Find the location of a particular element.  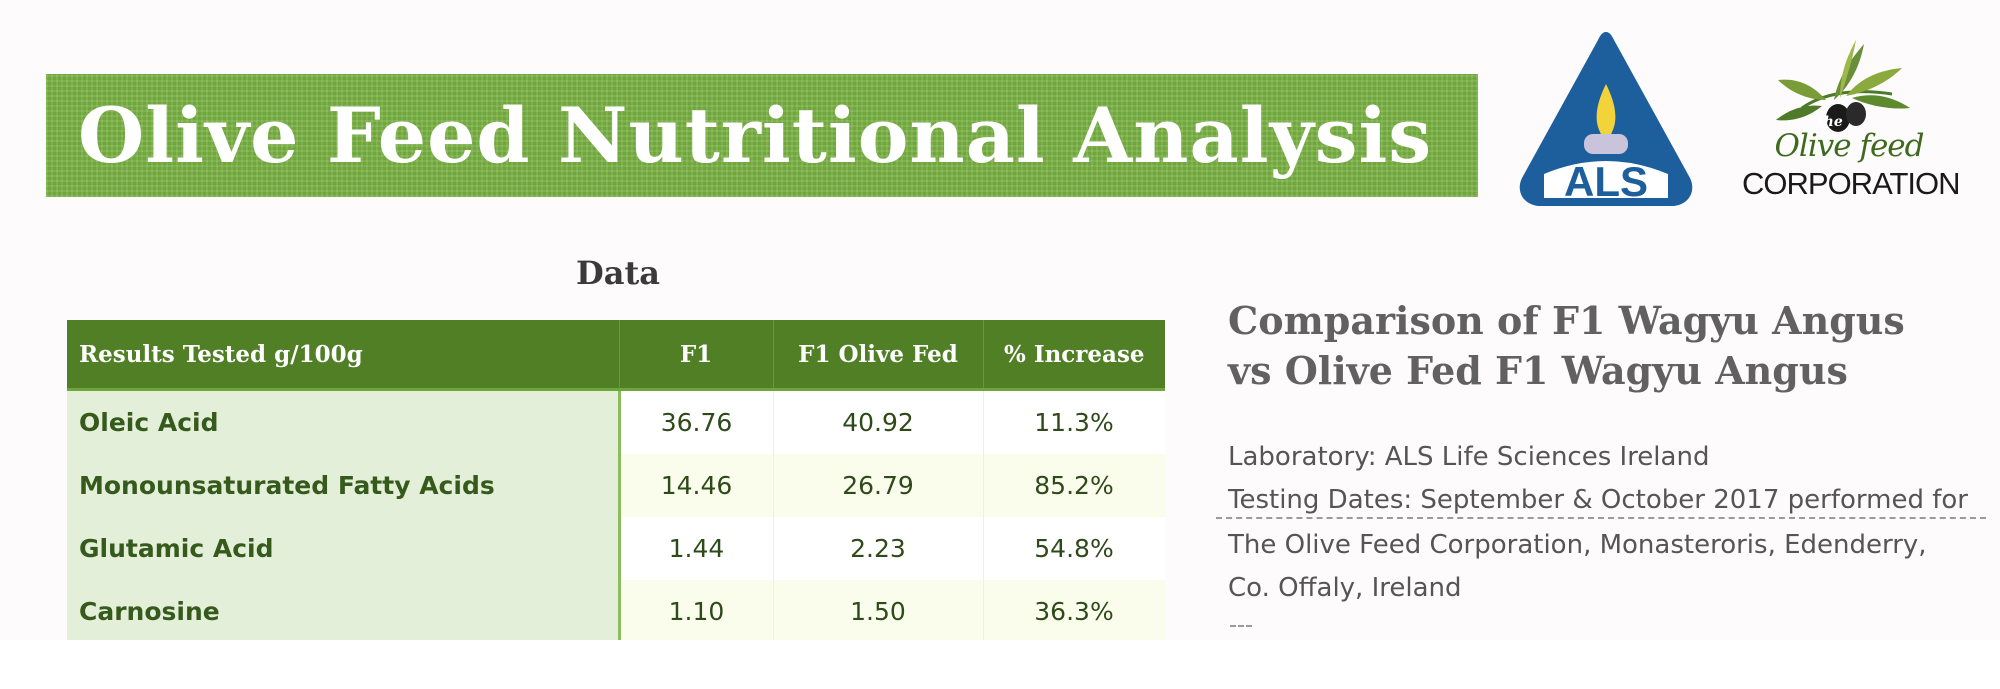

comparison-title-line-2: vs Olive Fed F1 Wagyu Angus is located at coordinates (1538, 370).